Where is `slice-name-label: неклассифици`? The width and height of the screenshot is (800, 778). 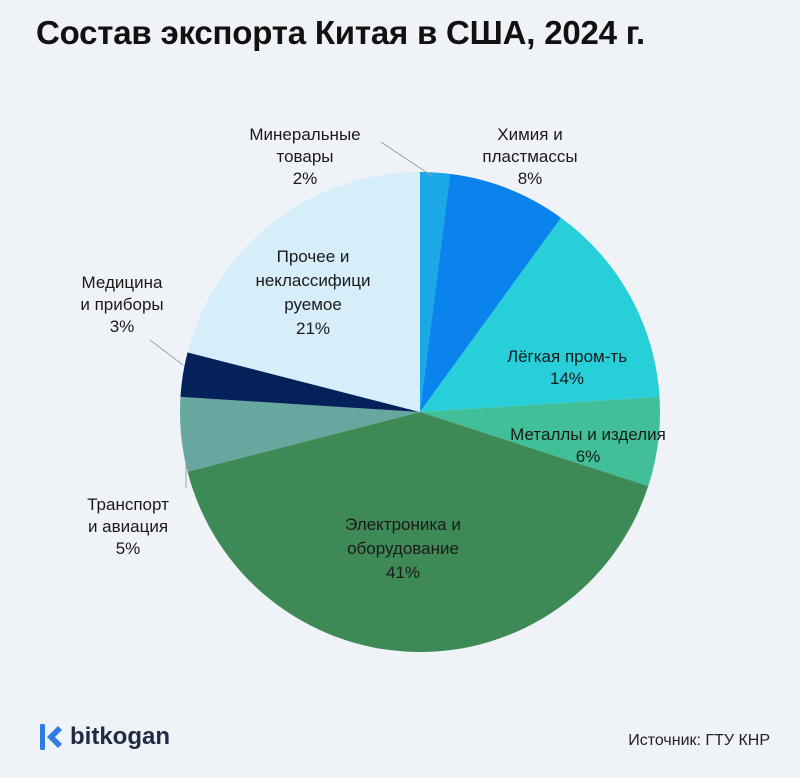 slice-name-label: неклассифици is located at coordinates (312, 280).